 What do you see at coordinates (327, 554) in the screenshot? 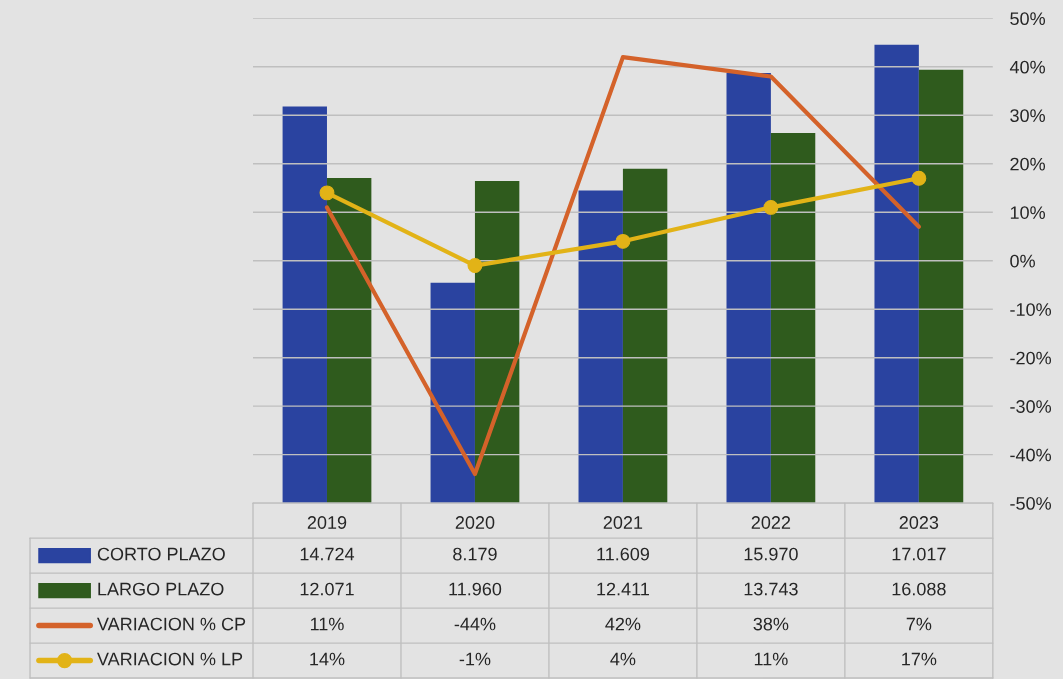
I see `data-label: 14.724` at bounding box center [327, 554].